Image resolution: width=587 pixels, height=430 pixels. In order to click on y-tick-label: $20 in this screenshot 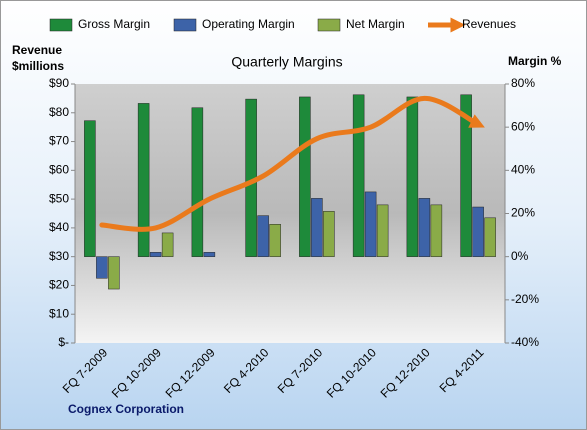, I will do `click(59, 285)`.